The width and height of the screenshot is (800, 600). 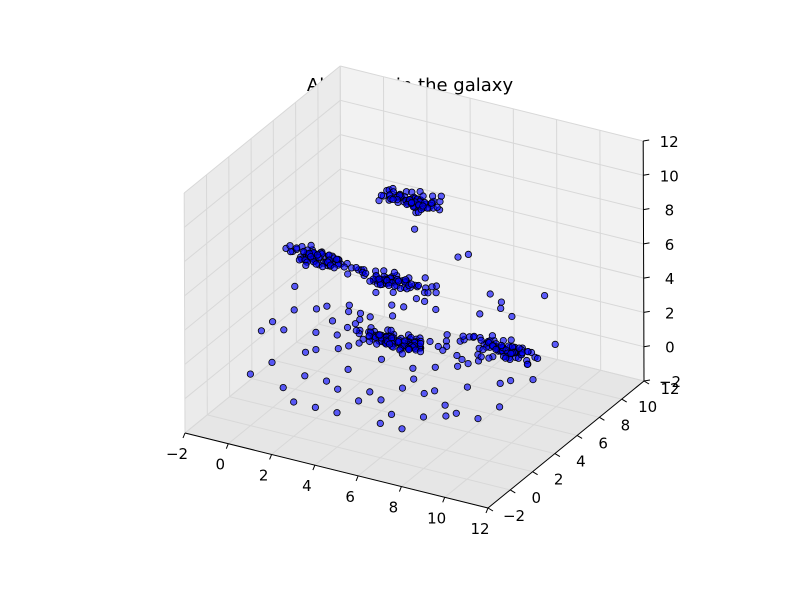 What do you see at coordinates (669, 142) in the screenshot?
I see `z-tick-label: 12` at bounding box center [669, 142].